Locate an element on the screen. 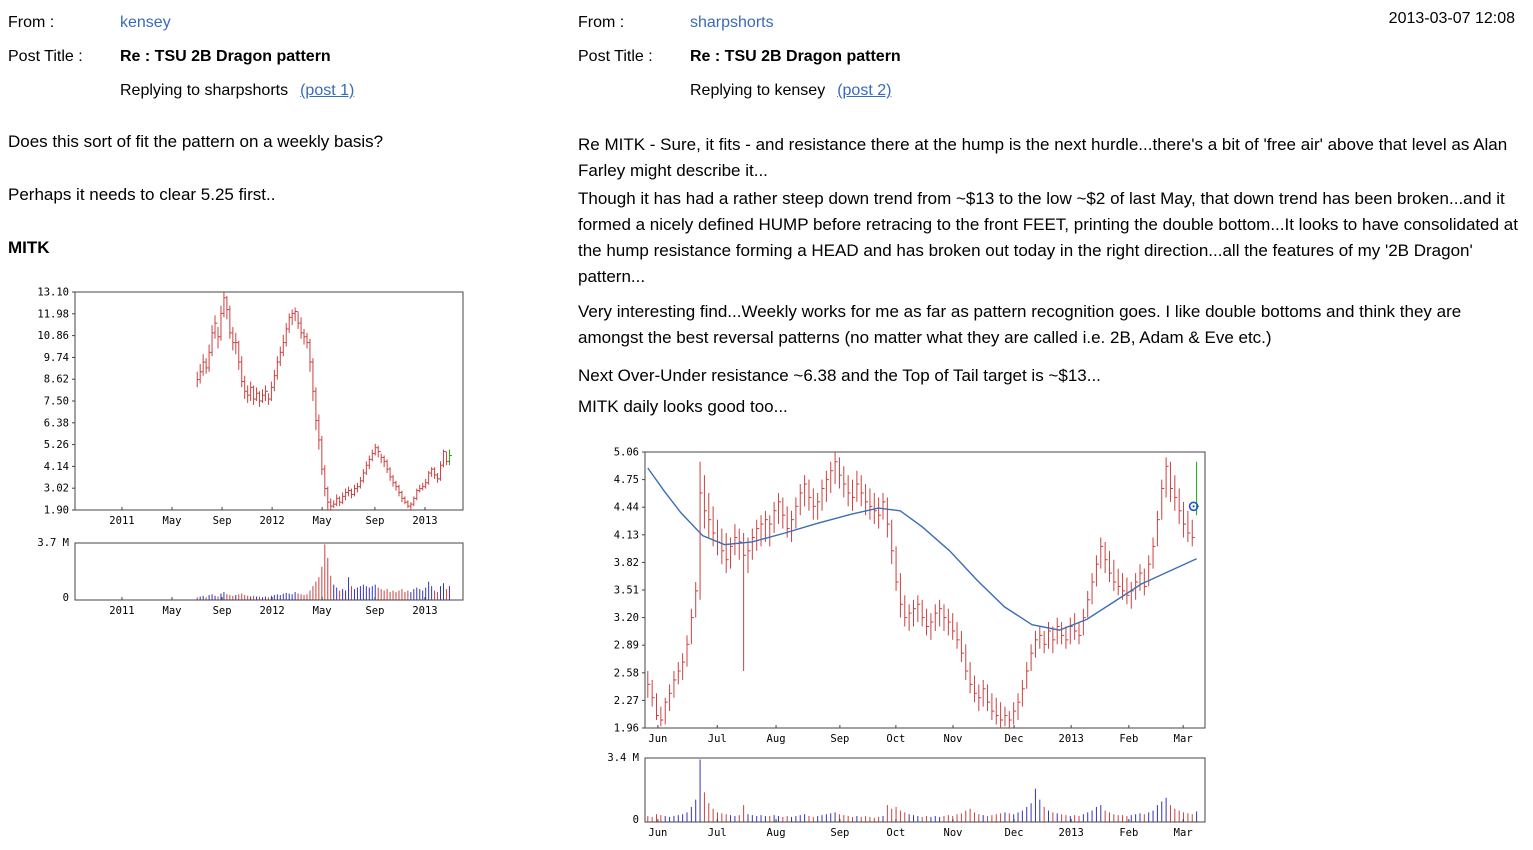 The width and height of the screenshot is (1533, 850). svg-text: 3.82 is located at coordinates (626, 563).